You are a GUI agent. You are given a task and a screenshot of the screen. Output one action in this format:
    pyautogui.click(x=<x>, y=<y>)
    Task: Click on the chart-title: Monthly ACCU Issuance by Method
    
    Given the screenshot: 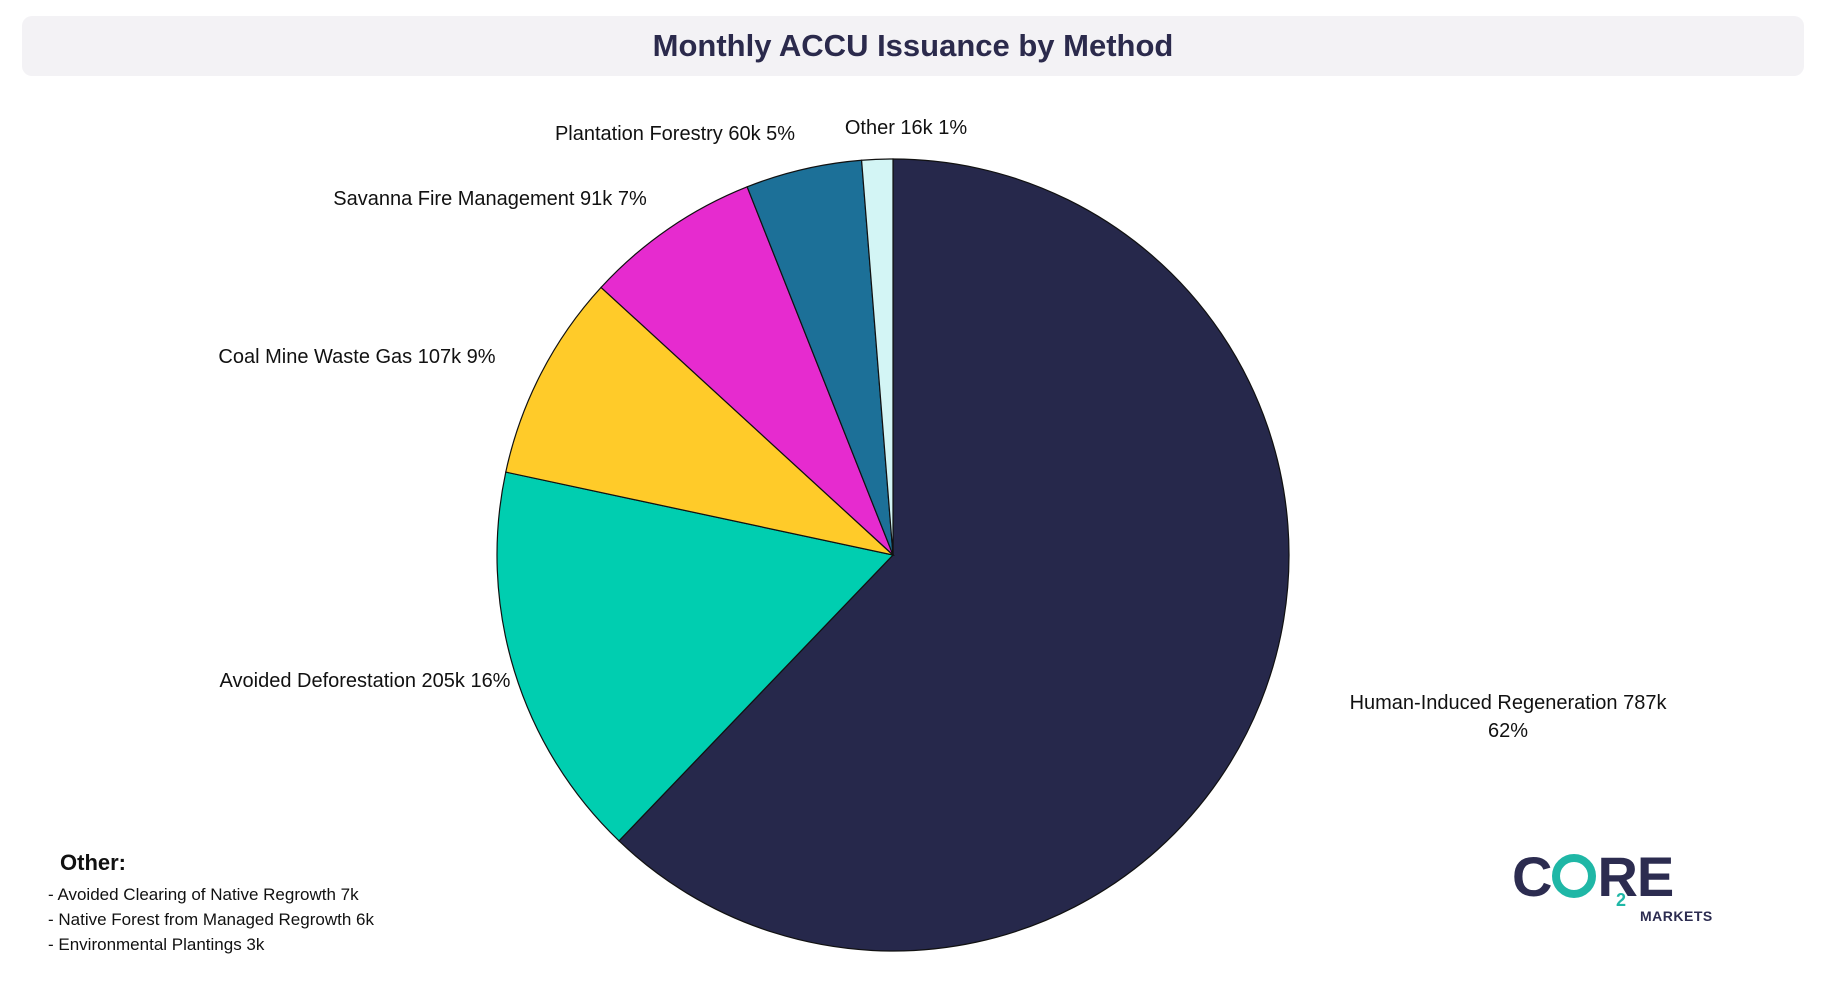 What is the action you would take?
    pyautogui.click(x=913, y=45)
    